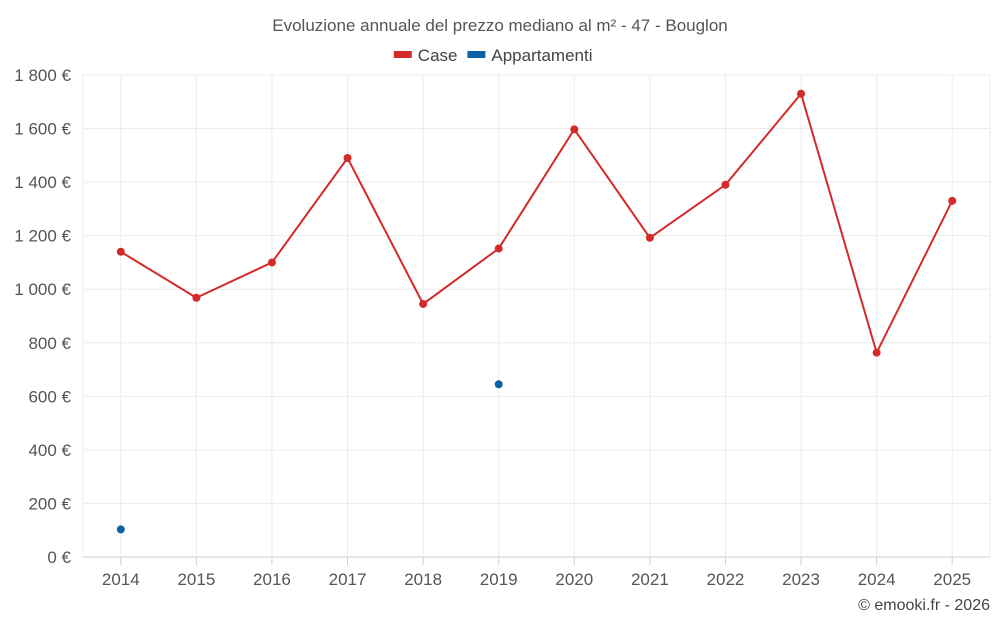 This screenshot has height=625, width=1000. What do you see at coordinates (402, 54) in the screenshot?
I see `legend-swatch-case` at bounding box center [402, 54].